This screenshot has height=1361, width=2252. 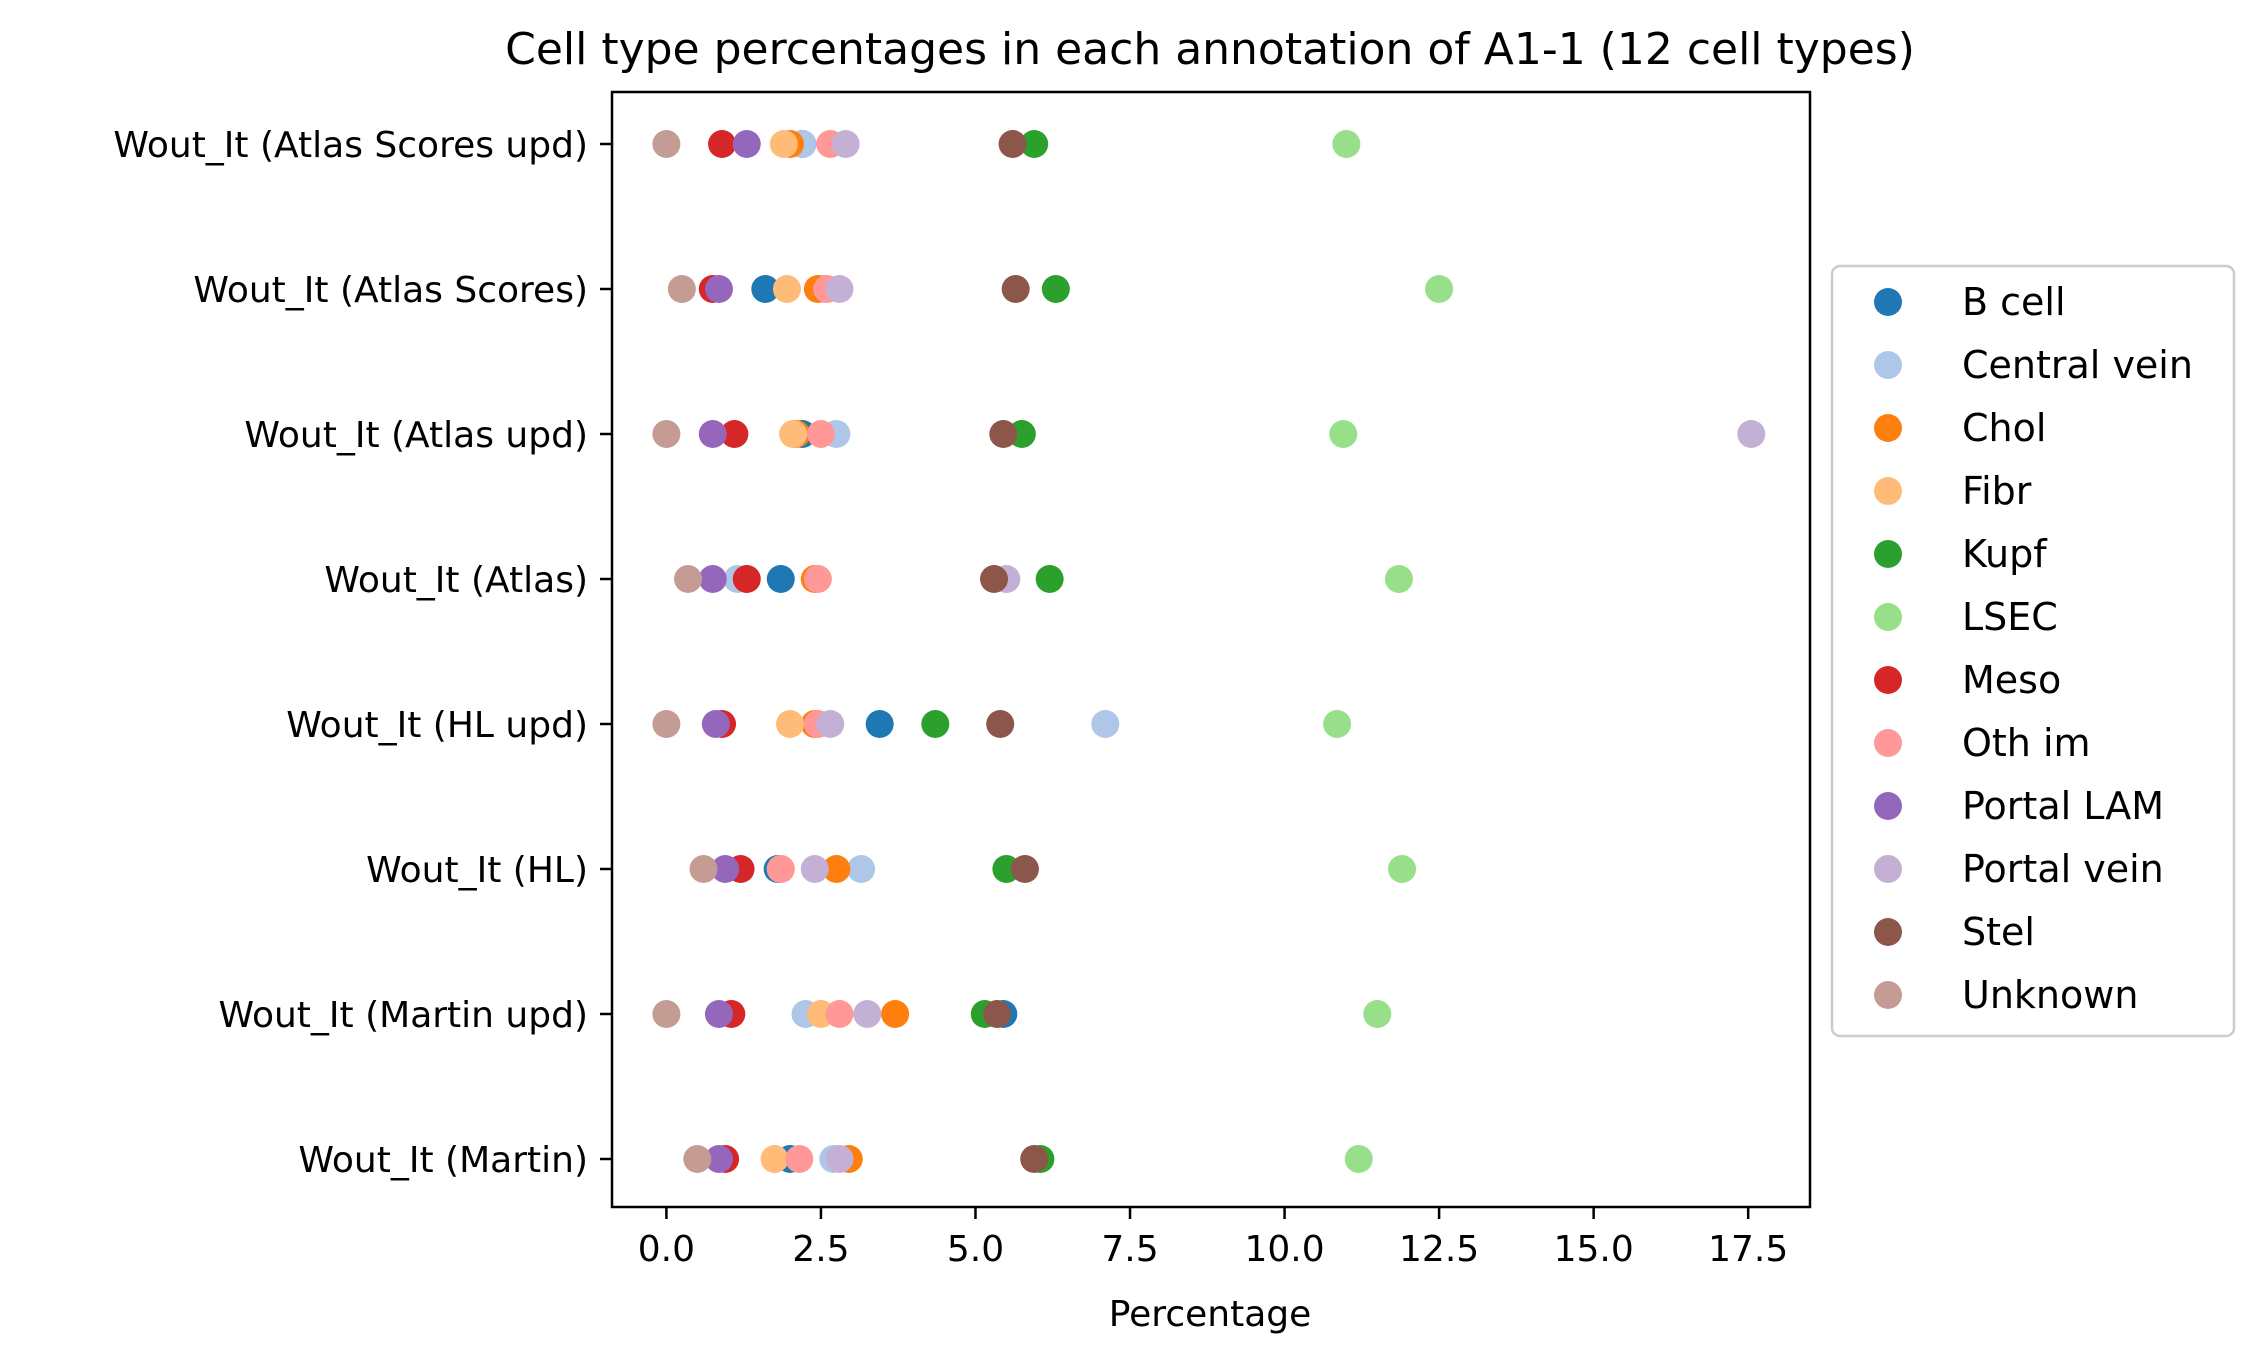 I want to click on legend-label: Fibr, so click(x=1997, y=491).